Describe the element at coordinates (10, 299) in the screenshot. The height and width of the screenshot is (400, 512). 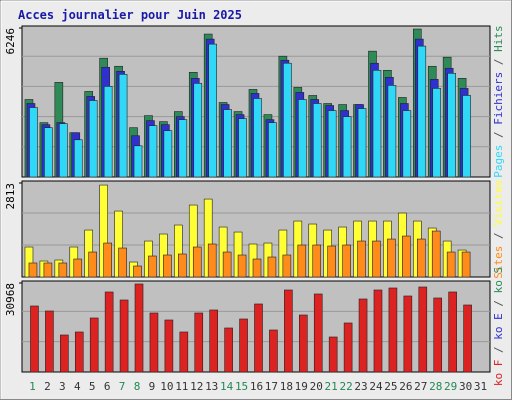
I see `y-tick-label: 30968` at that location.